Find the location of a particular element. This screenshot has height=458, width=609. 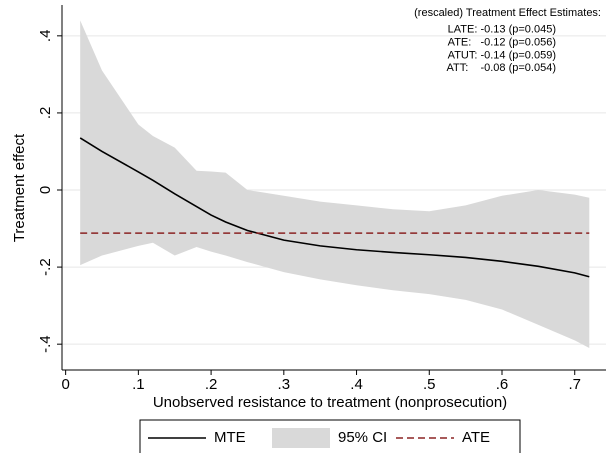

x-tick-label: 0 is located at coordinates (65, 384).